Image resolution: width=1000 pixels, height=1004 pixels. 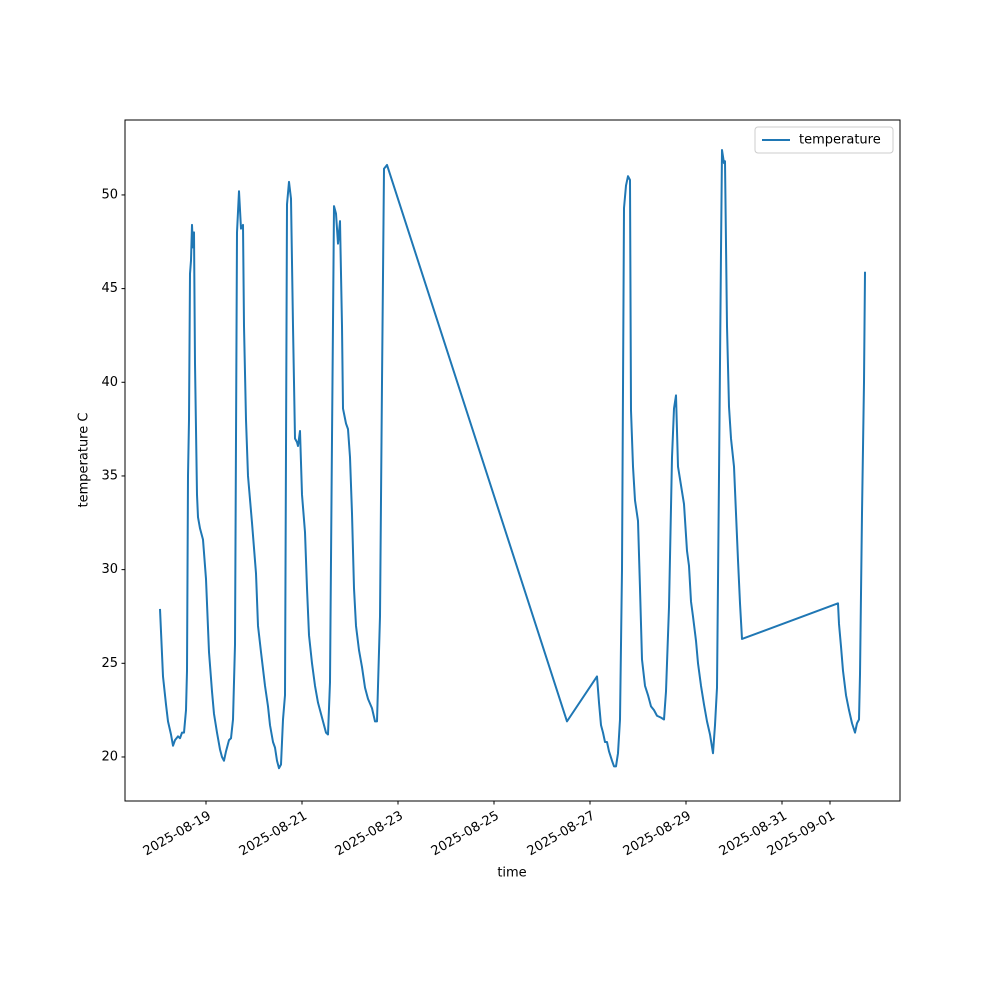 What do you see at coordinates (465, 834) in the screenshot?
I see `x-tick-label: 2025-08-25` at bounding box center [465, 834].